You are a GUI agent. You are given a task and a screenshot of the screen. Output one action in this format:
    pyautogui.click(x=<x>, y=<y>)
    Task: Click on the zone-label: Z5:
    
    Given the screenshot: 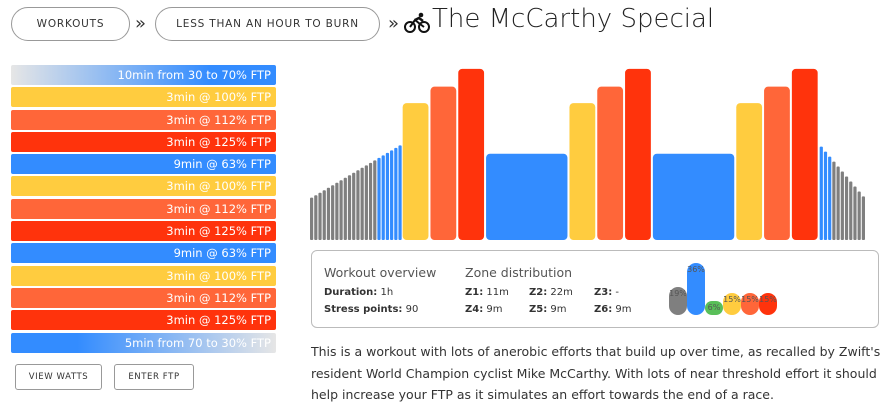 What is the action you would take?
    pyautogui.click(x=538, y=309)
    